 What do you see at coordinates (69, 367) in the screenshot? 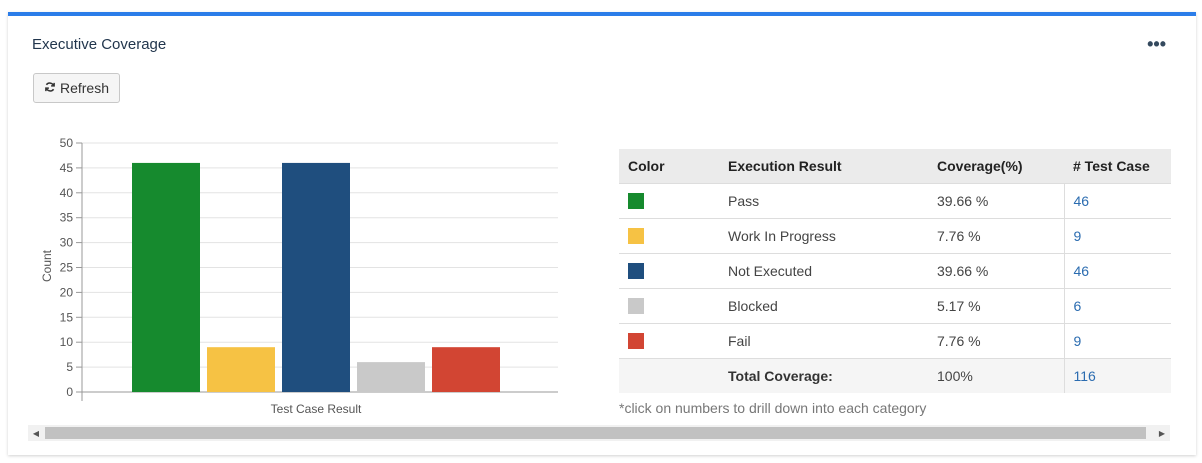
I see `y-tick-label: 5` at bounding box center [69, 367].